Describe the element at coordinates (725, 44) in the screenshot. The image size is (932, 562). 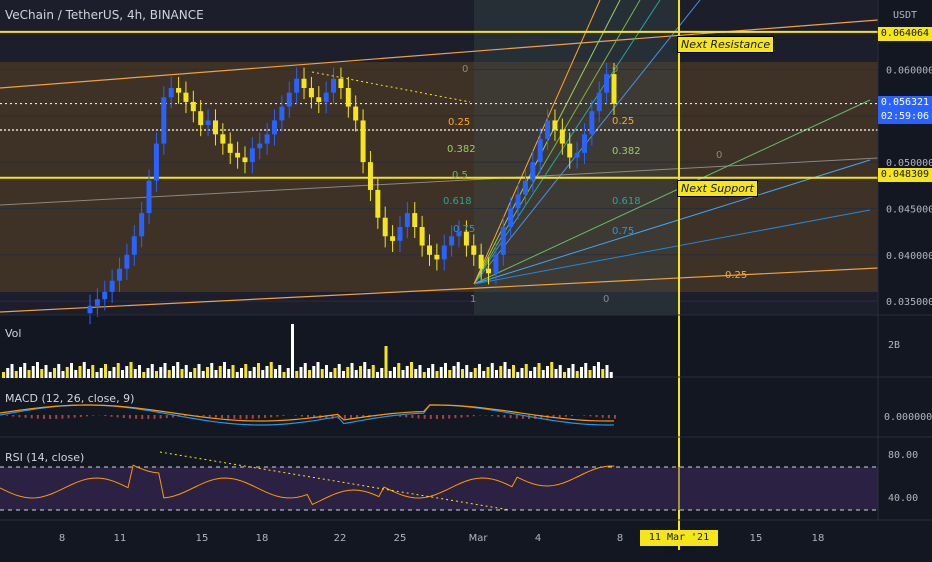
I see `next-resistance-note: Next Resistance` at that location.